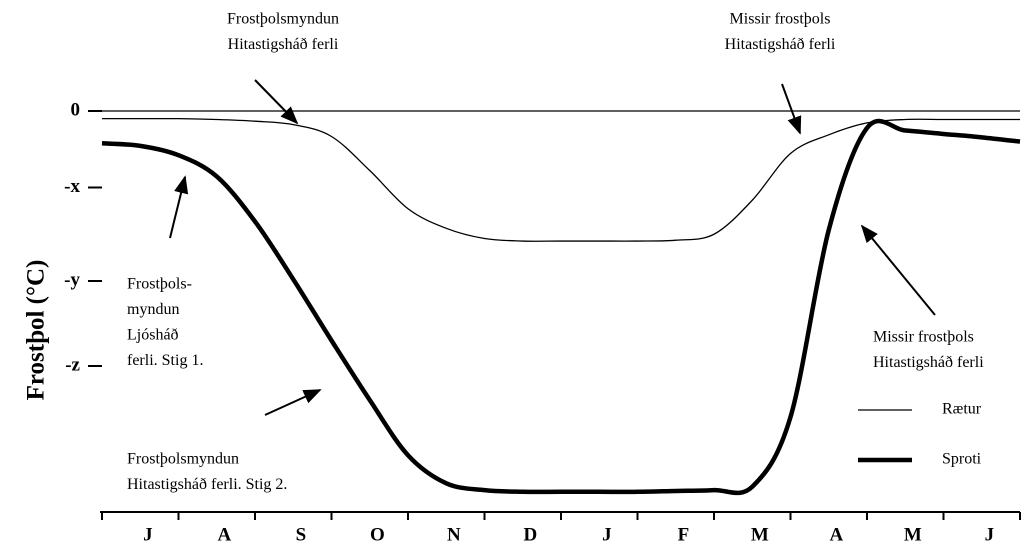  What do you see at coordinates (76, 109) in the screenshot?
I see `y-tick-label: 0` at bounding box center [76, 109].